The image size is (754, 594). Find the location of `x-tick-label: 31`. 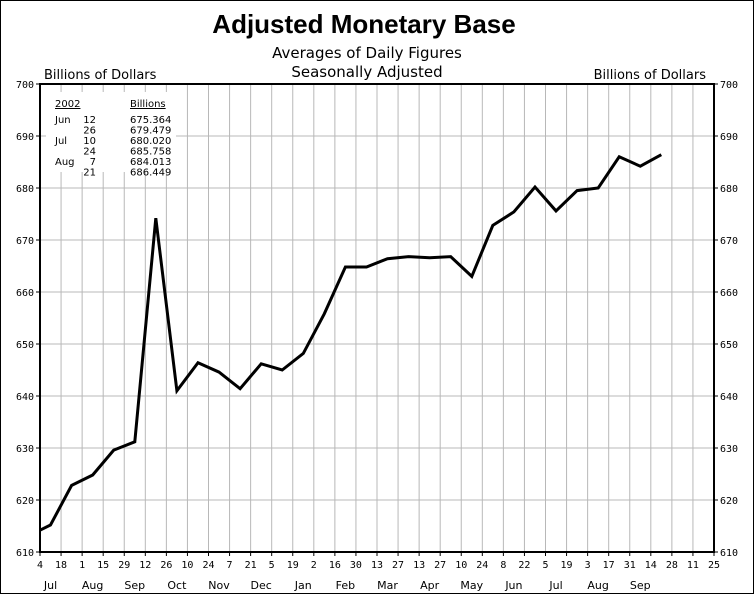

x-tick-label: 31 is located at coordinates (630, 565).